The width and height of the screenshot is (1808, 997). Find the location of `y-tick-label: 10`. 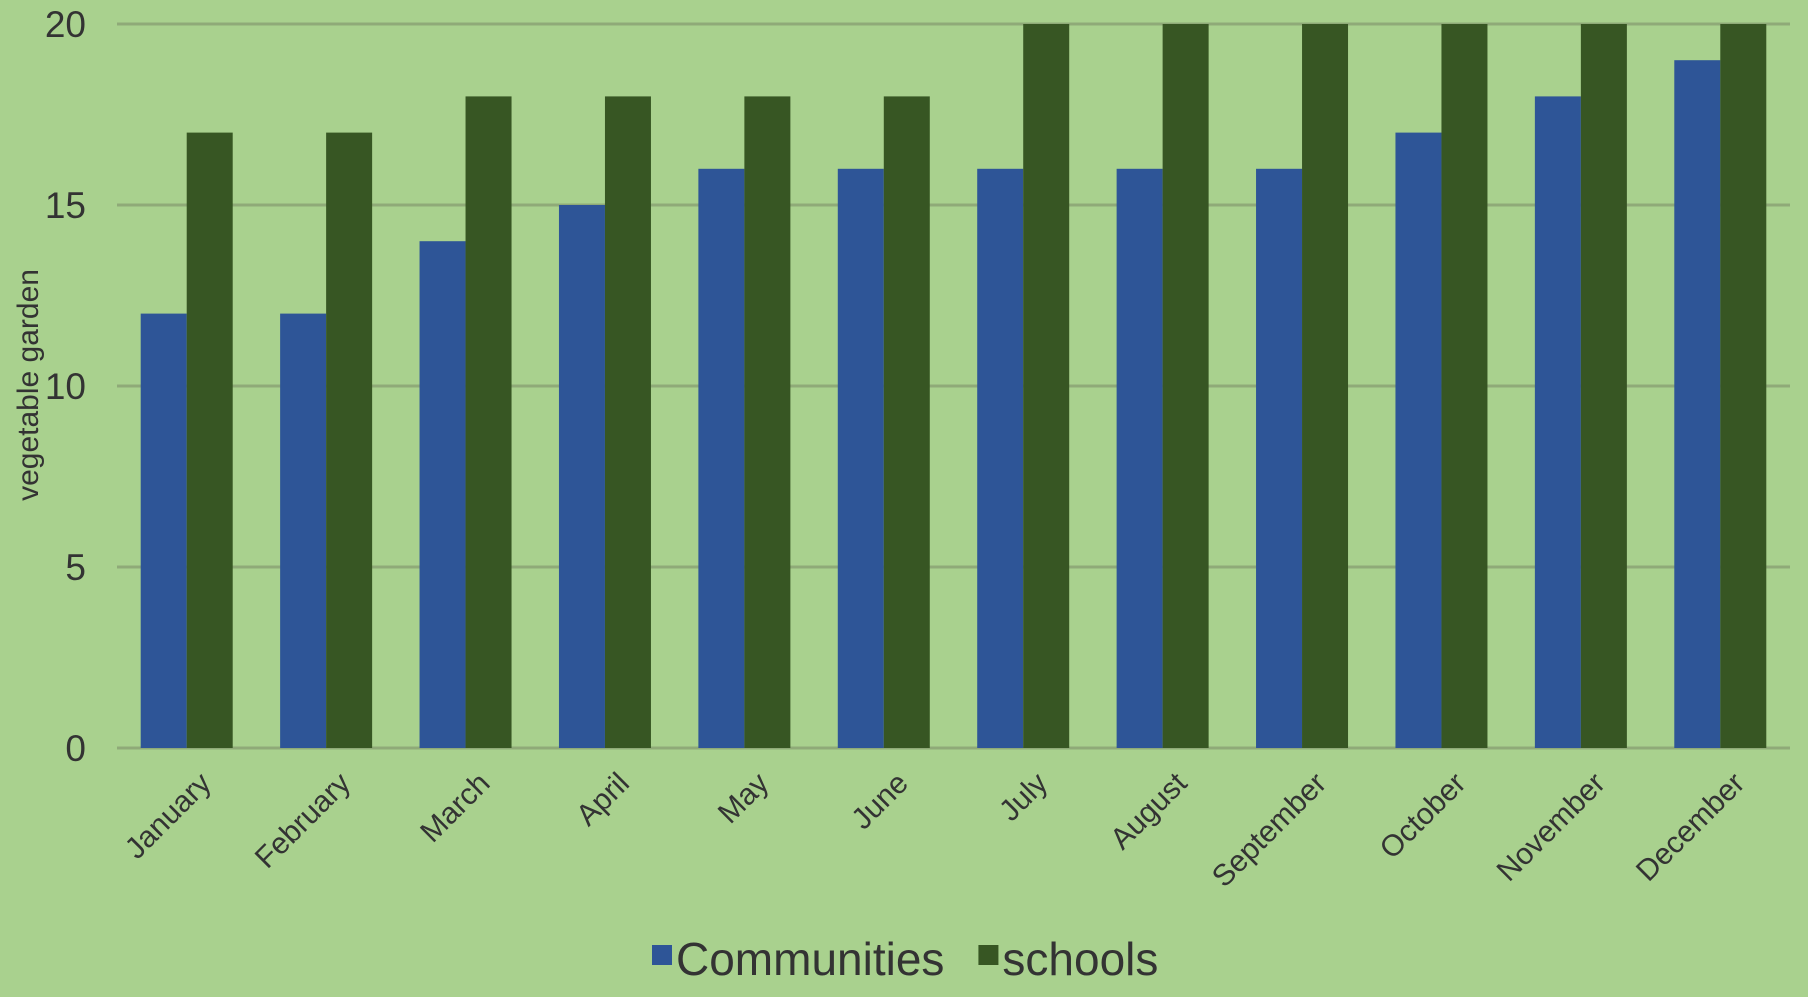

y-tick-label: 10 is located at coordinates (65, 386).